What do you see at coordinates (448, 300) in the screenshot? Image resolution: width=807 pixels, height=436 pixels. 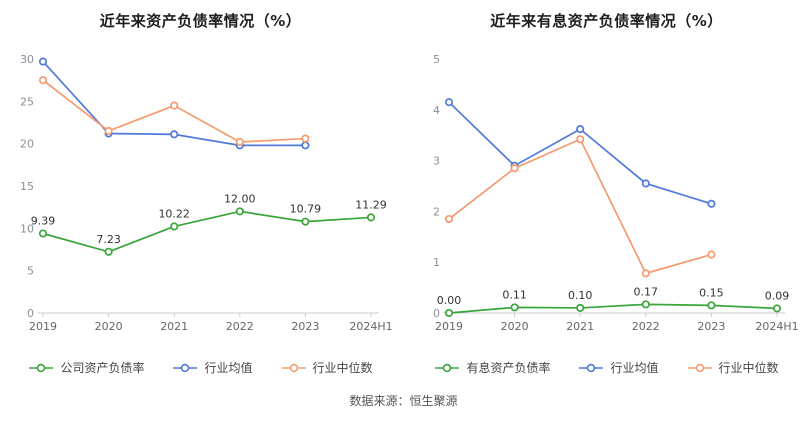 I see `value-label: 0.00` at bounding box center [448, 300].